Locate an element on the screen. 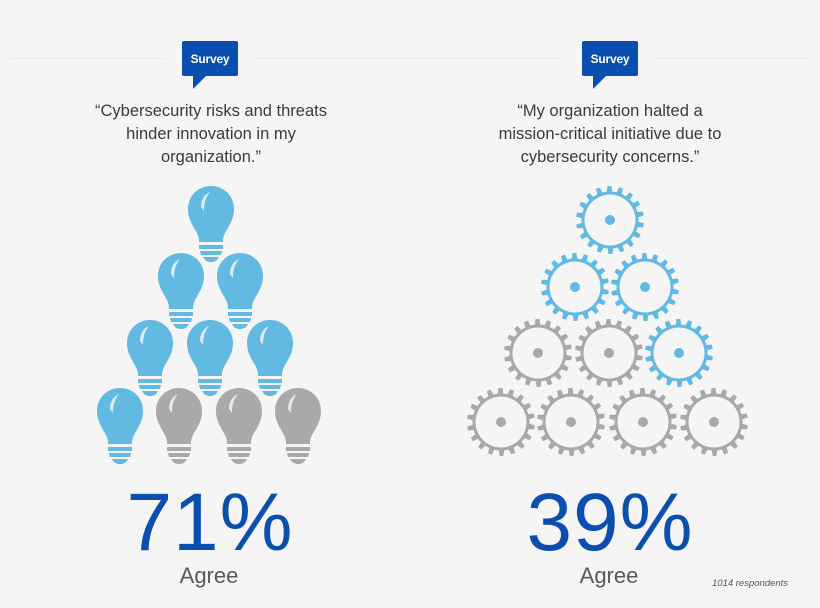  divider-middle is located at coordinates (409, 58).